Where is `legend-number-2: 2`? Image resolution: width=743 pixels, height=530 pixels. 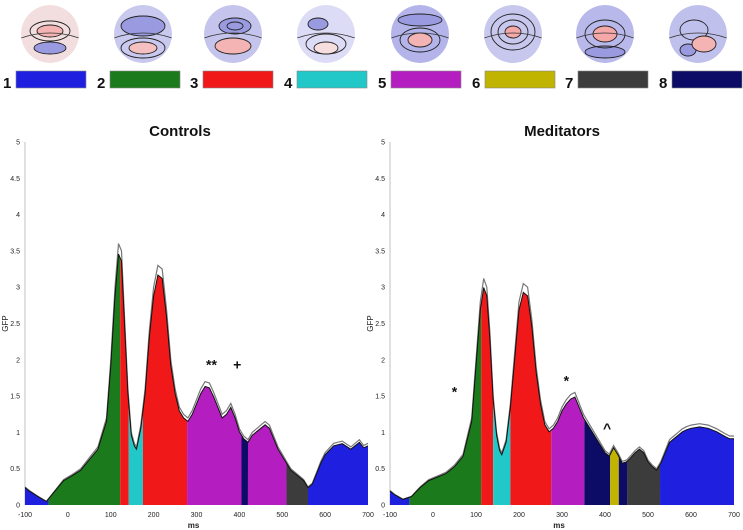
legend-number-2: 2 is located at coordinates (101, 83).